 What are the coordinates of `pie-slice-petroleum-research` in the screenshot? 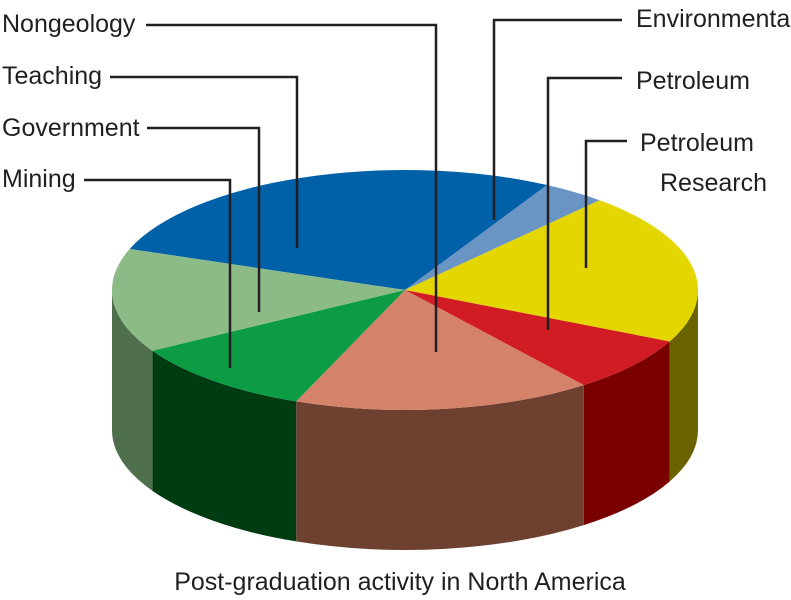 It's located at (502, 237).